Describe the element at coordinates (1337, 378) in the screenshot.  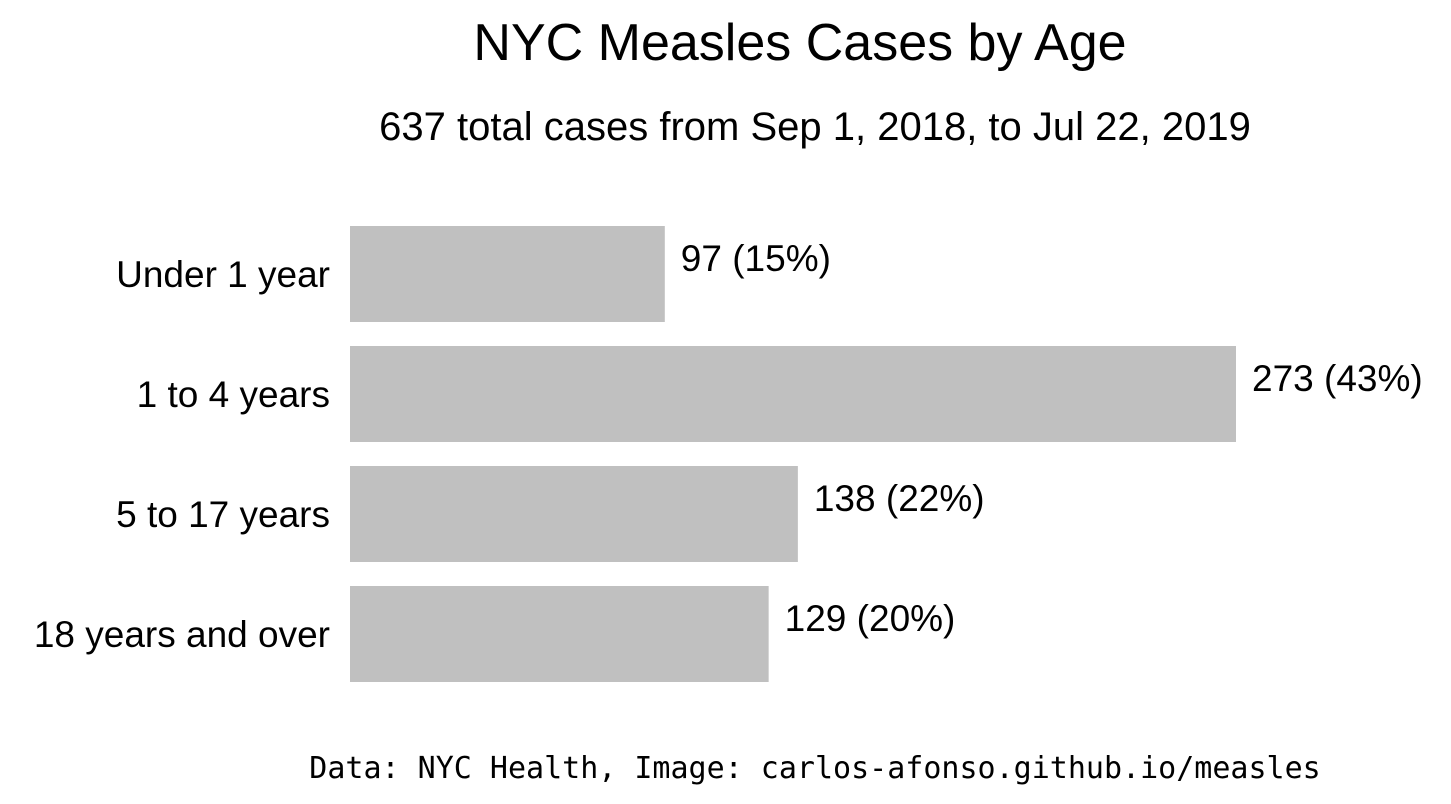
I see `data-label: 273 (43%)` at that location.